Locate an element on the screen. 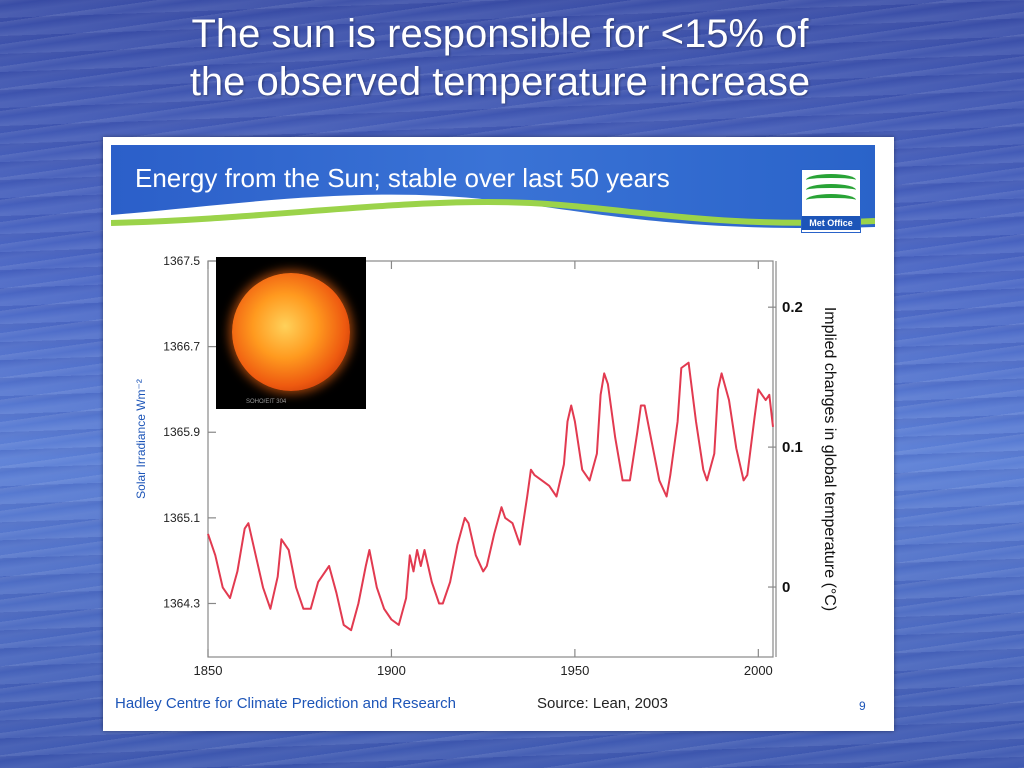 This screenshot has height=768, width=1024. banner-wave is located at coordinates (493, 224).